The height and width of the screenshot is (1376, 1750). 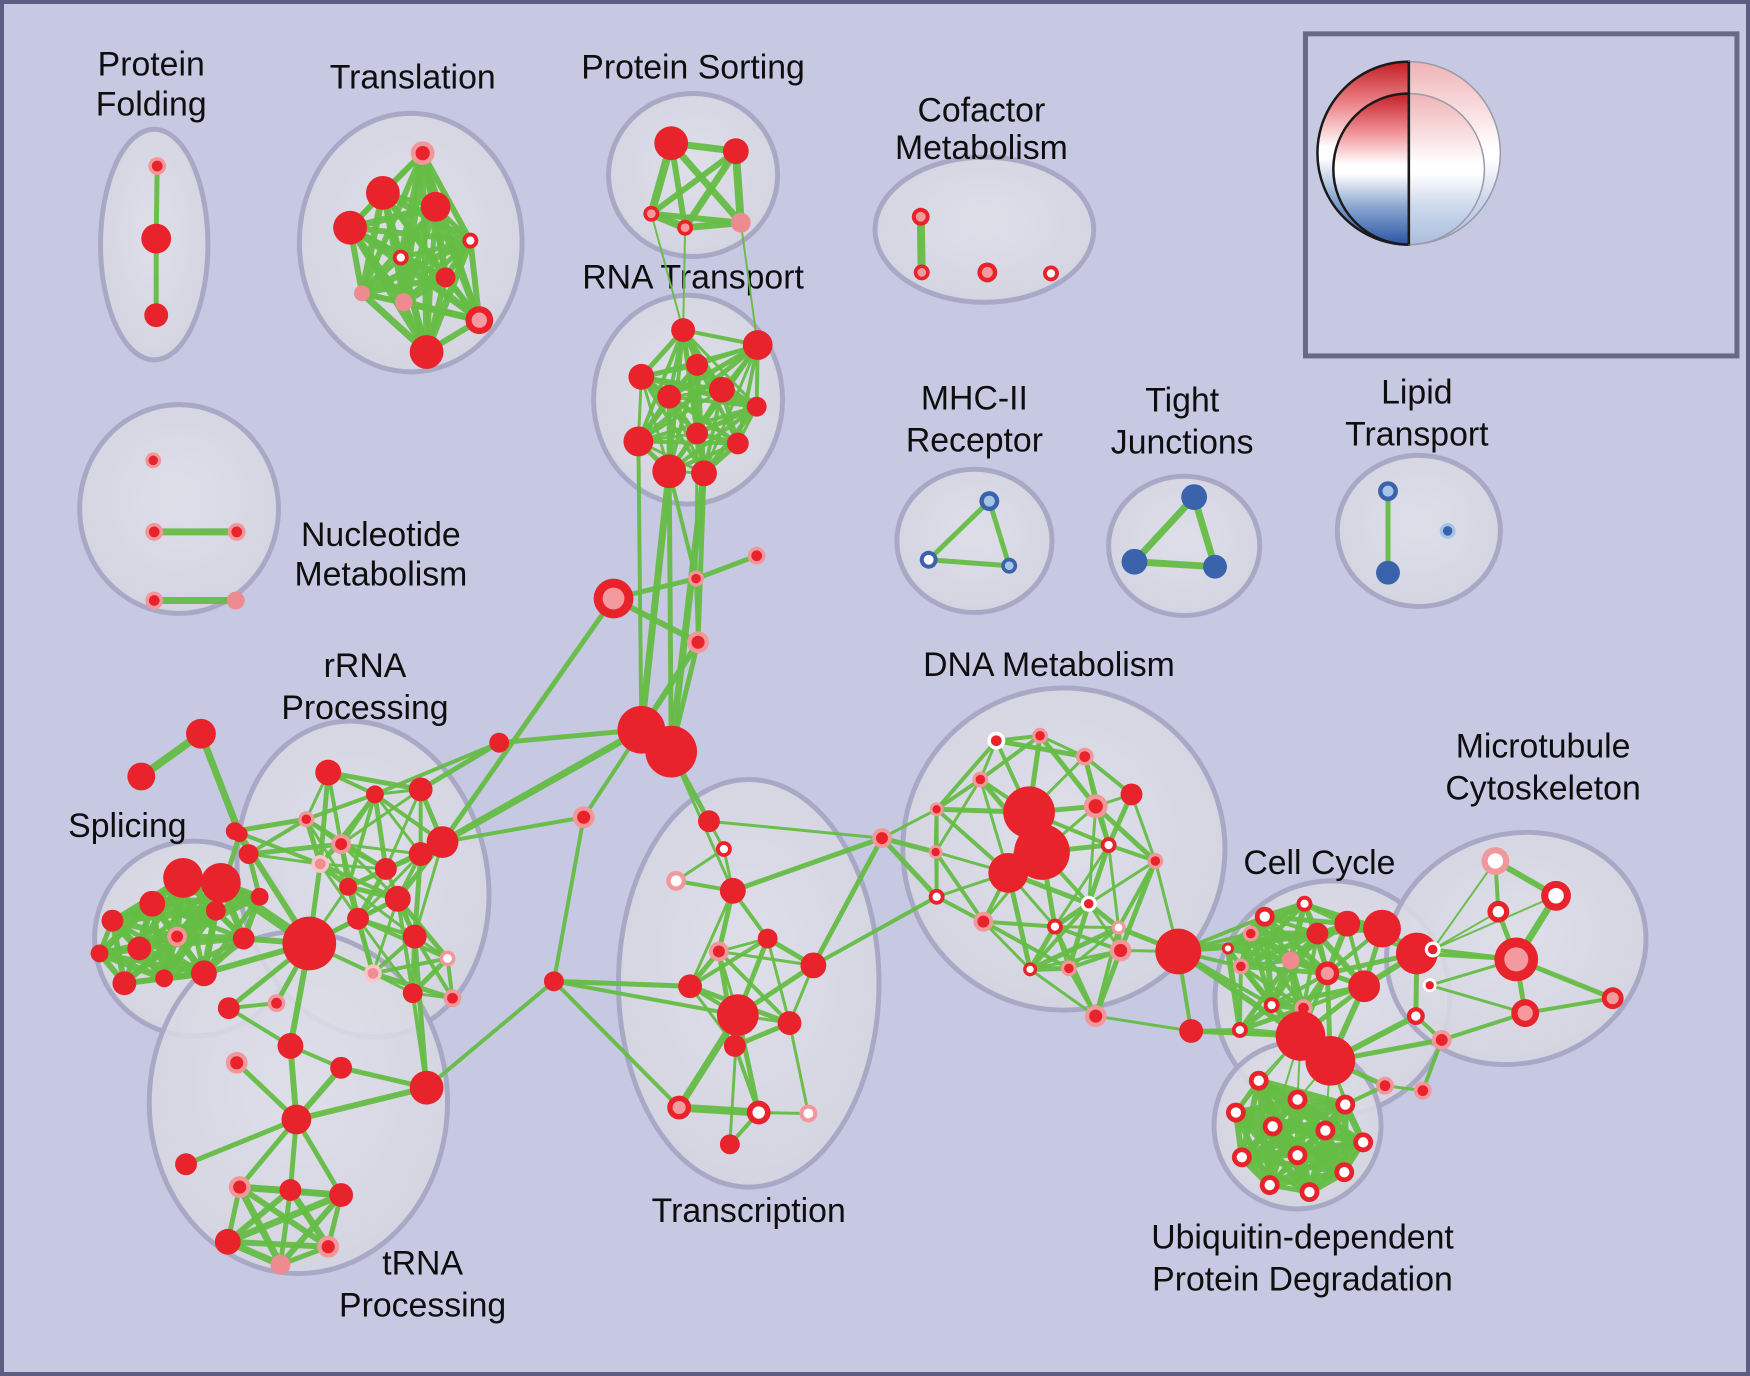 What do you see at coordinates (799, 1068) in the screenshot?
I see `edge-x14-x9` at bounding box center [799, 1068].